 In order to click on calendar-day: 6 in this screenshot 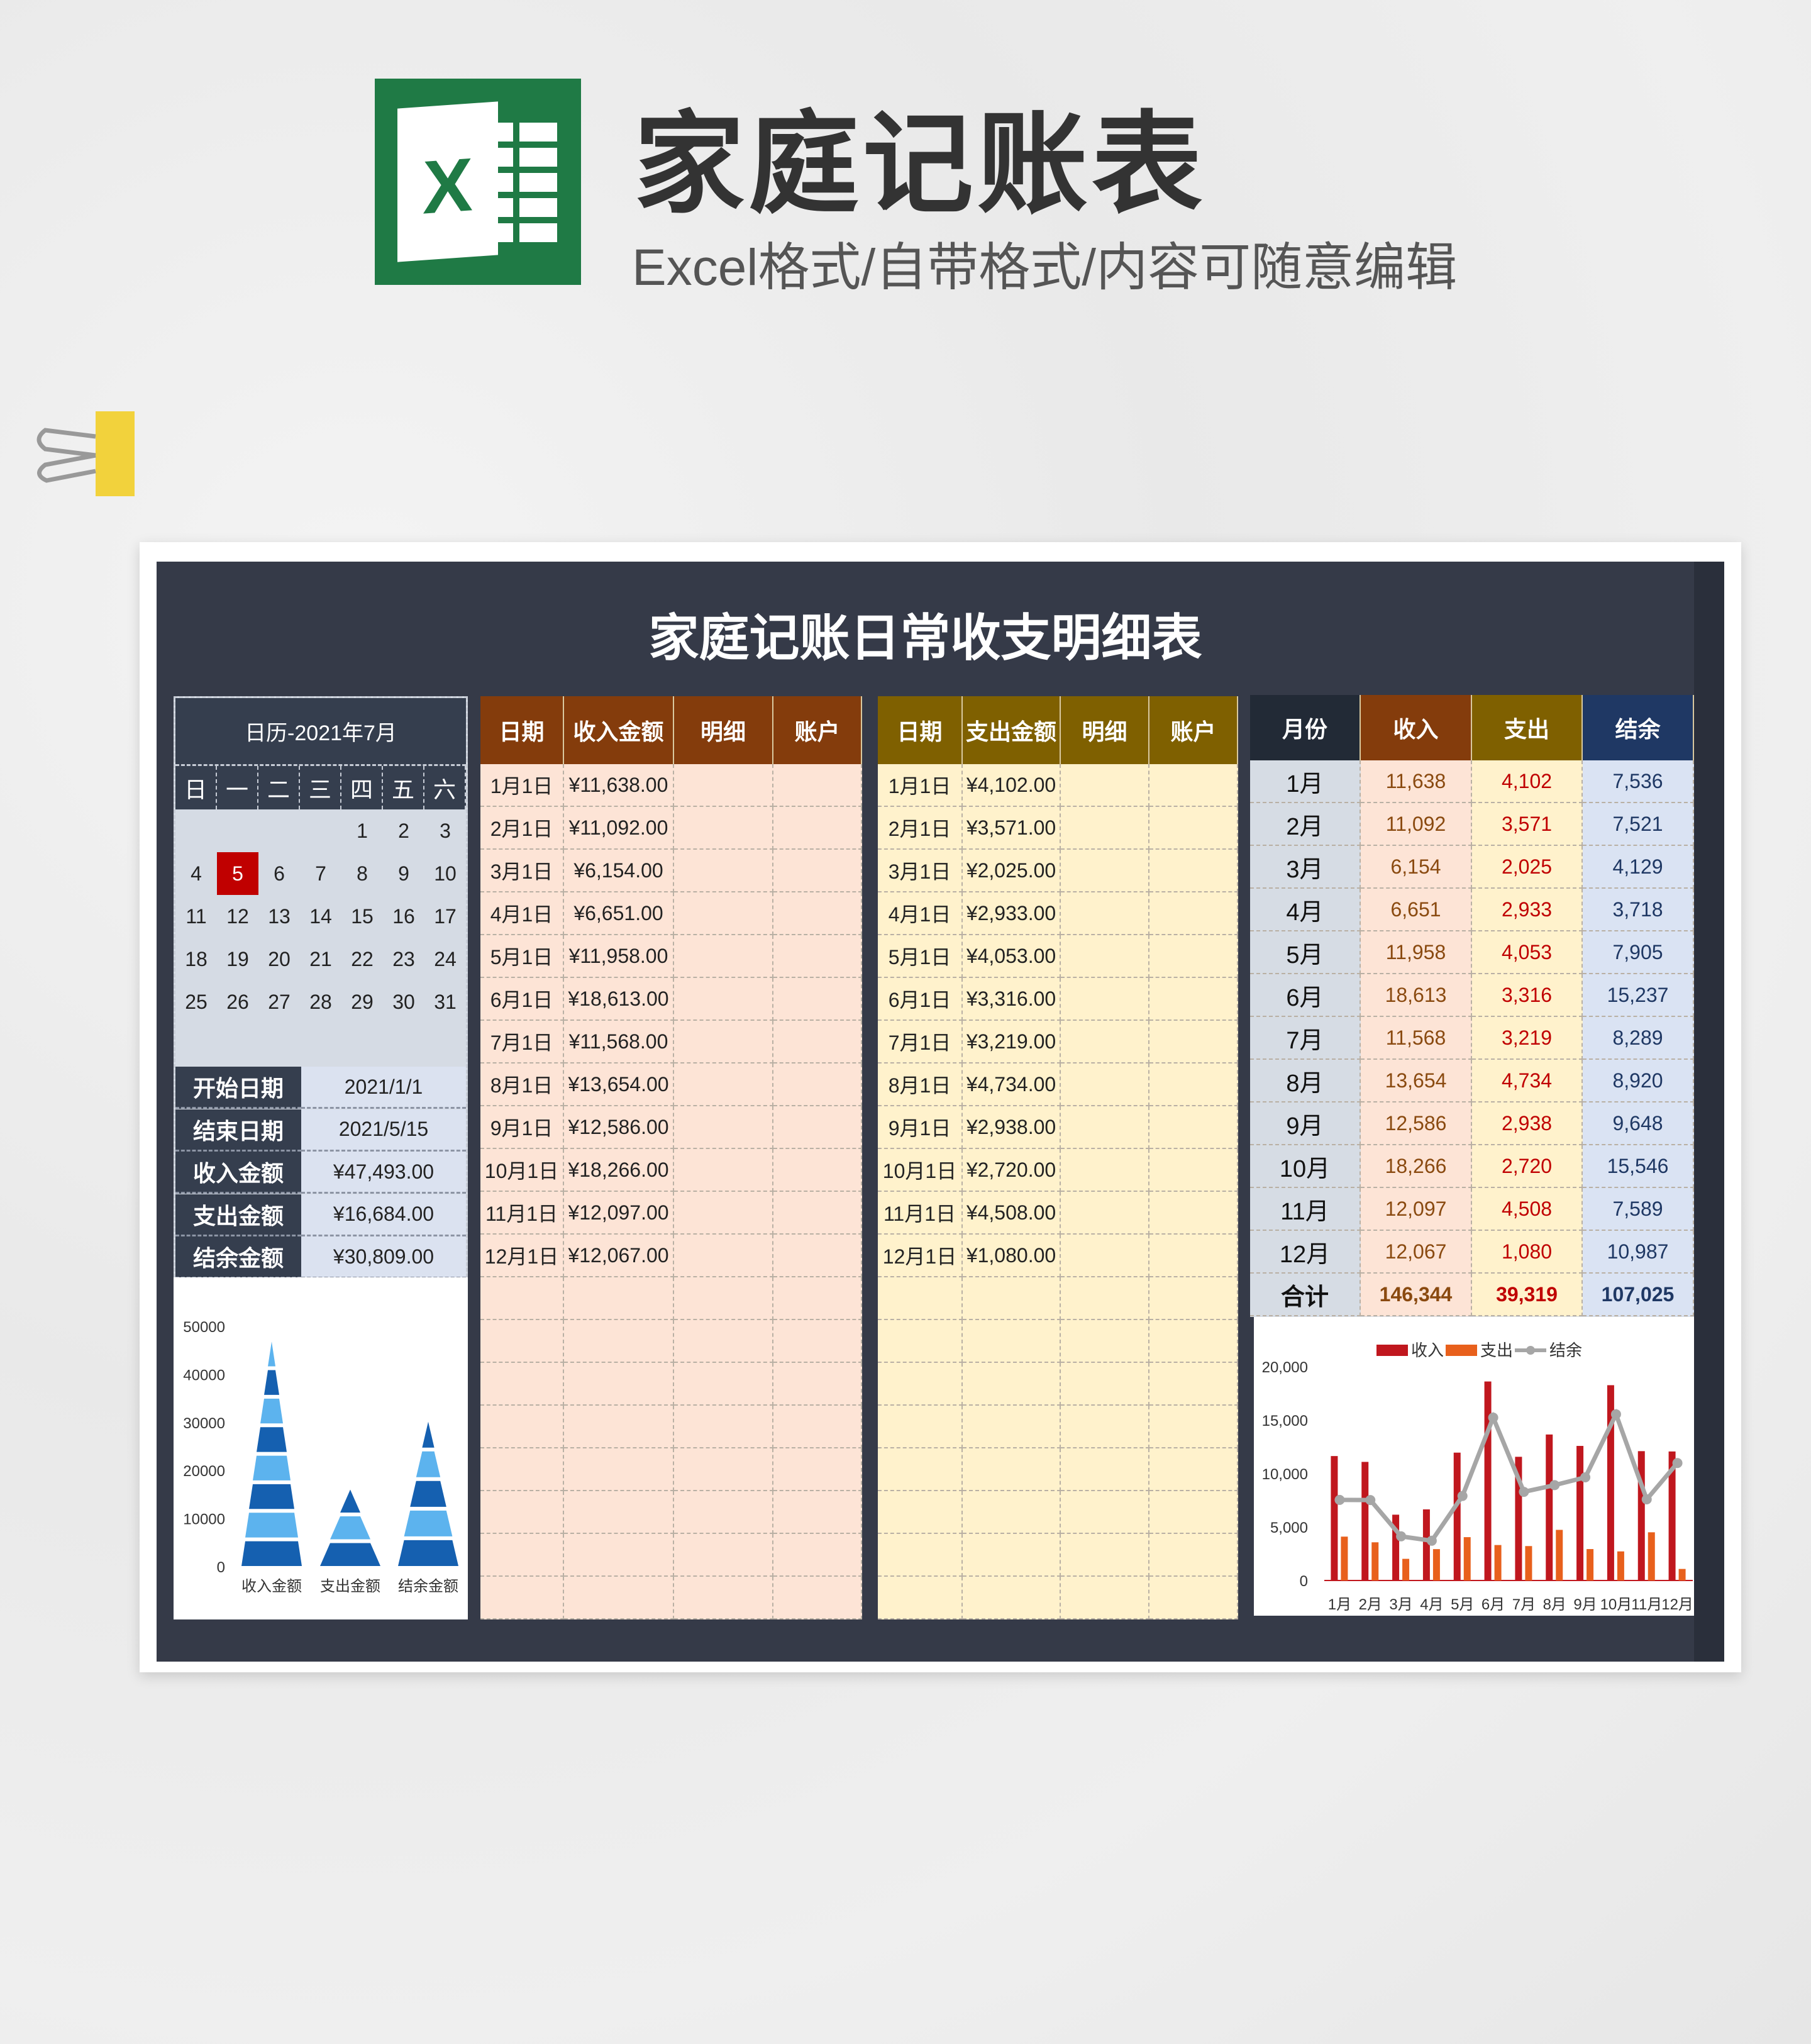, I will do `click(279, 874)`.